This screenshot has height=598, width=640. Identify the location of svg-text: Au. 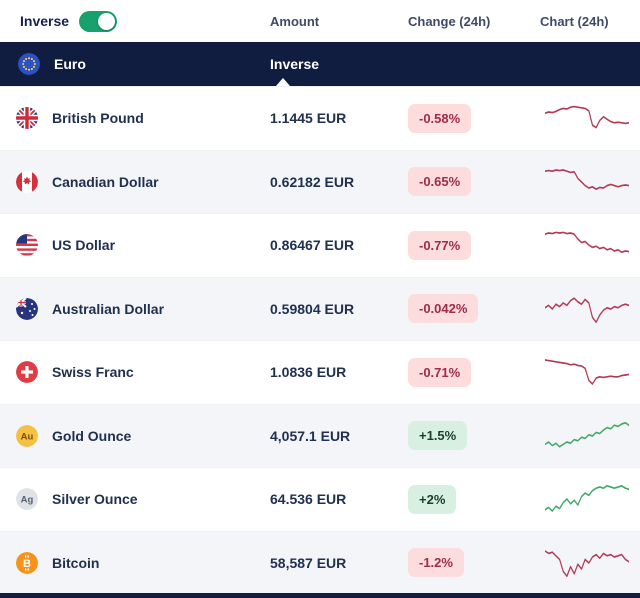
(27, 436).